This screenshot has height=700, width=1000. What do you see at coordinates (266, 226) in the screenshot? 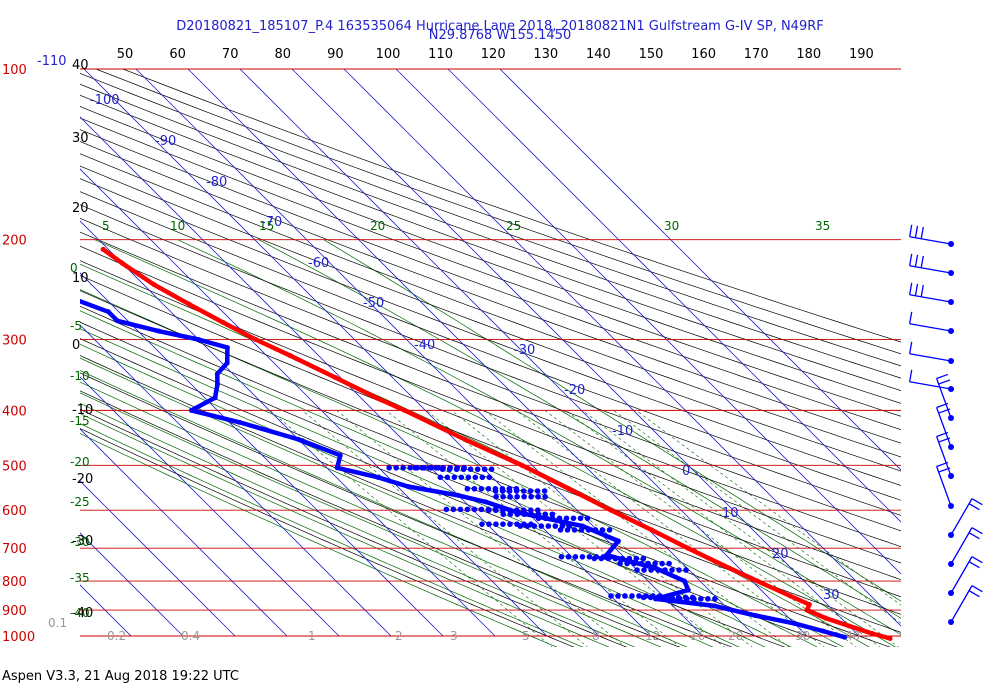
I see `top-moist-label: 15` at bounding box center [266, 226].